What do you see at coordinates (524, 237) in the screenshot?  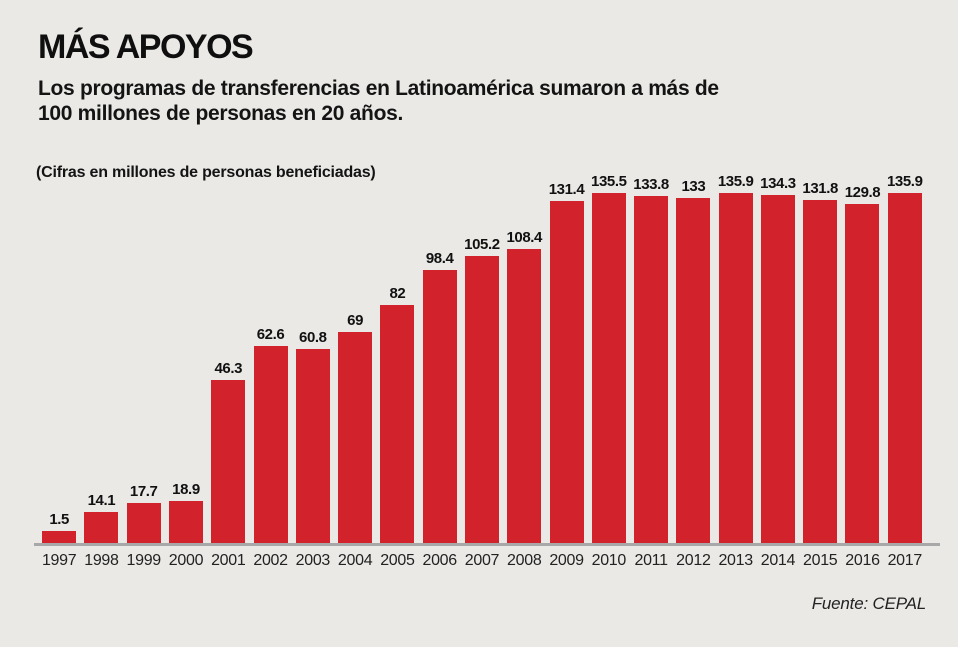 I see `bar-value-label: 108.4` at bounding box center [524, 237].